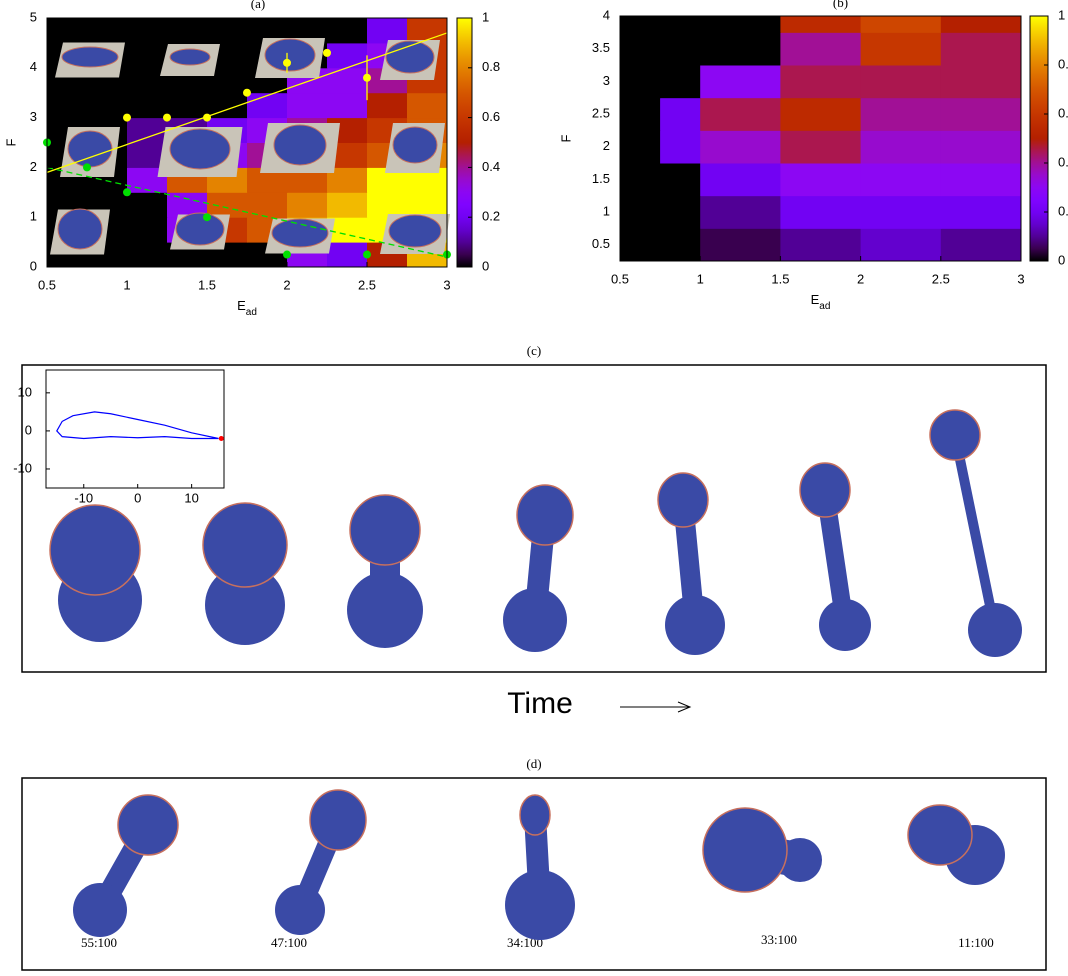  What do you see at coordinates (779, 939) in the screenshot?
I see `ratio-label: 33:100` at bounding box center [779, 939].